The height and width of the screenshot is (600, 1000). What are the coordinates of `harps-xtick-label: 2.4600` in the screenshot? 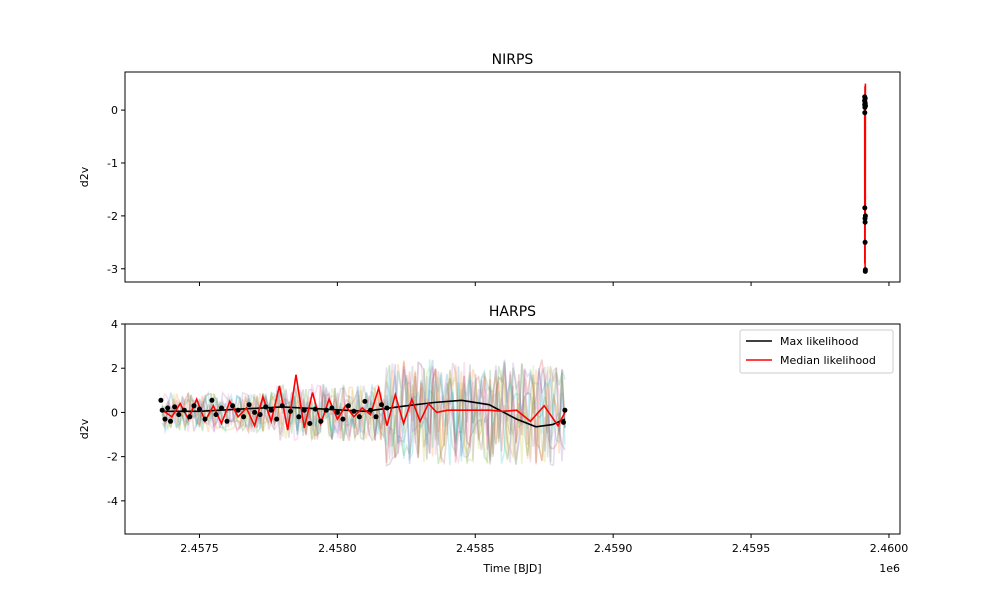 It's located at (889, 548).